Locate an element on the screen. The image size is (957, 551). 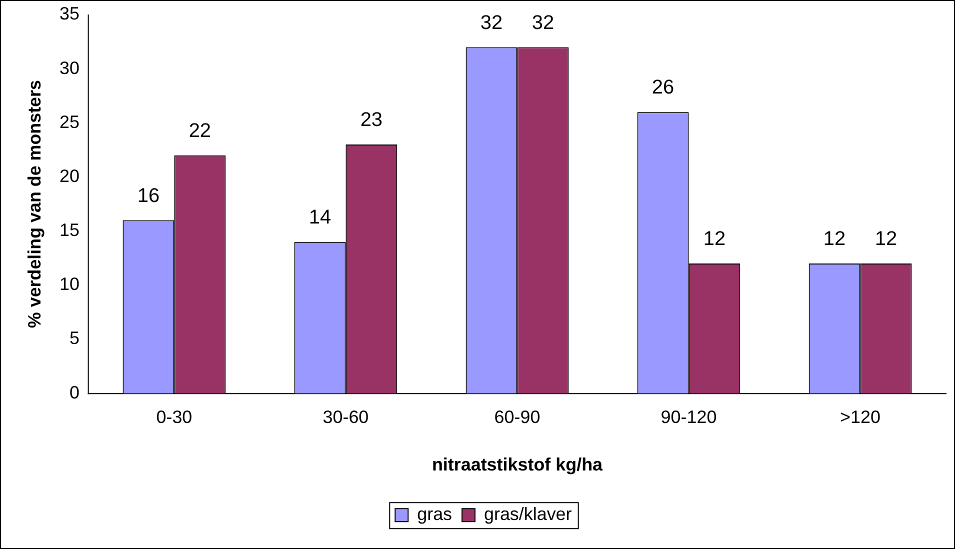
y-tick-label: 25 is located at coordinates (69, 122).